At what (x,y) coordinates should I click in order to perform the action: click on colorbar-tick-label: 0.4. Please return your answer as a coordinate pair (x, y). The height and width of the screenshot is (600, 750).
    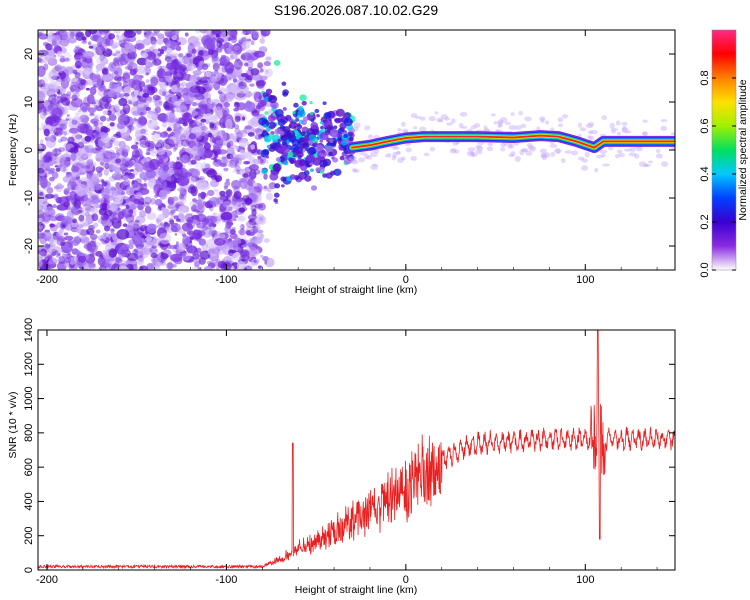
    Looking at the image, I should click on (705, 173).